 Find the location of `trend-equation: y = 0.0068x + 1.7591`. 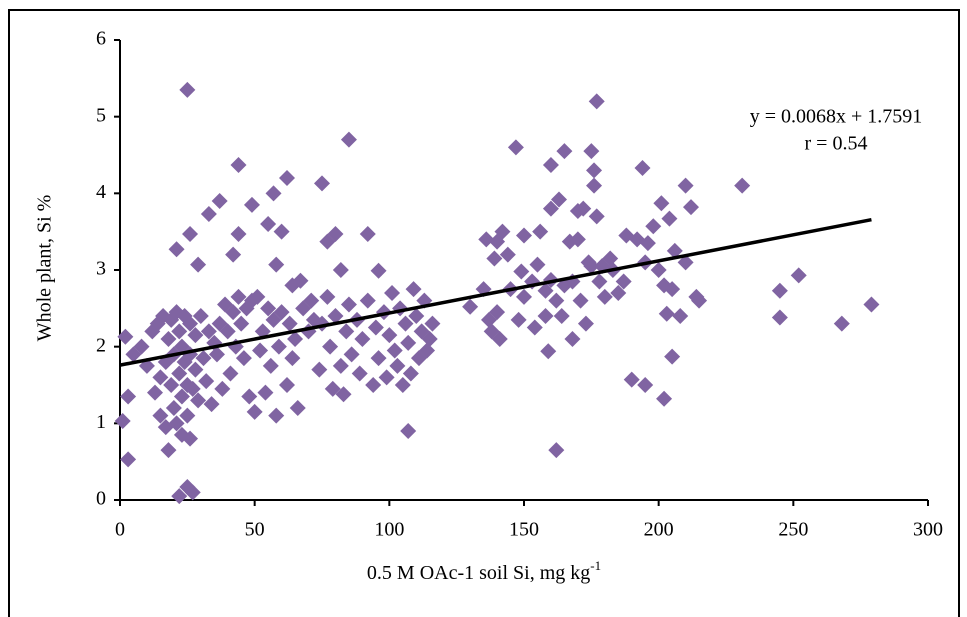

trend-equation: y = 0.0068x + 1.7591 is located at coordinates (836, 117).